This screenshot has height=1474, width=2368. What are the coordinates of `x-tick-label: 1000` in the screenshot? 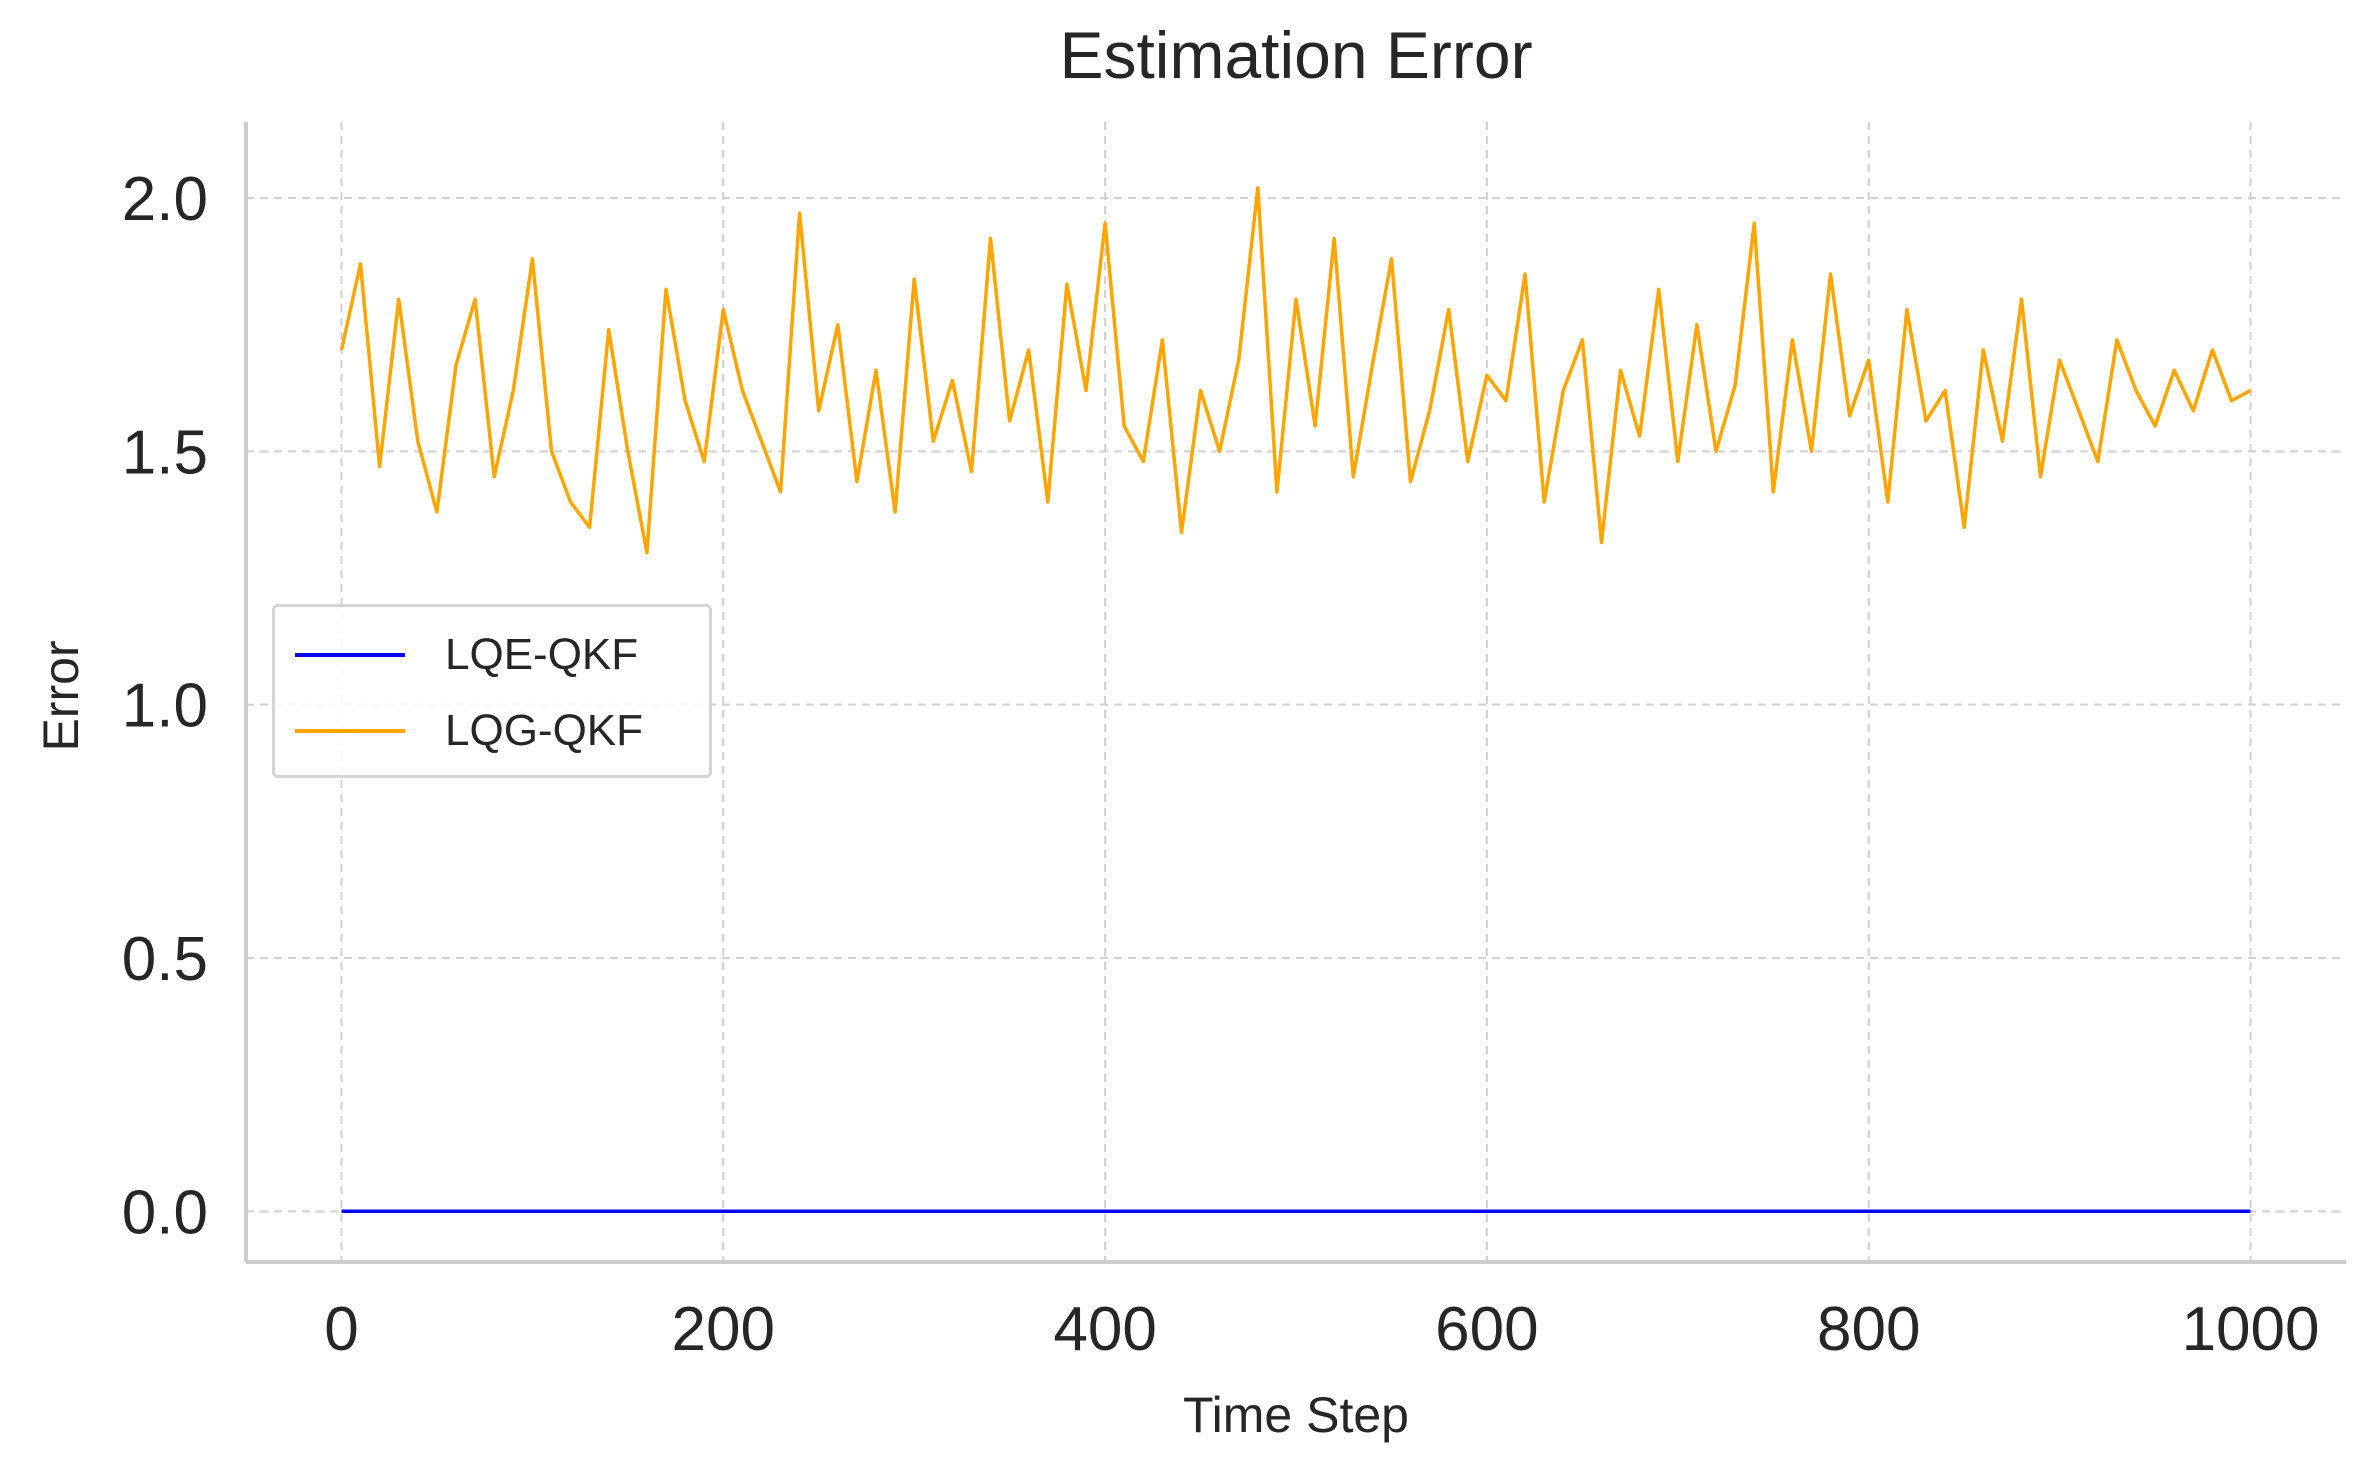 It's located at (2251, 1329).